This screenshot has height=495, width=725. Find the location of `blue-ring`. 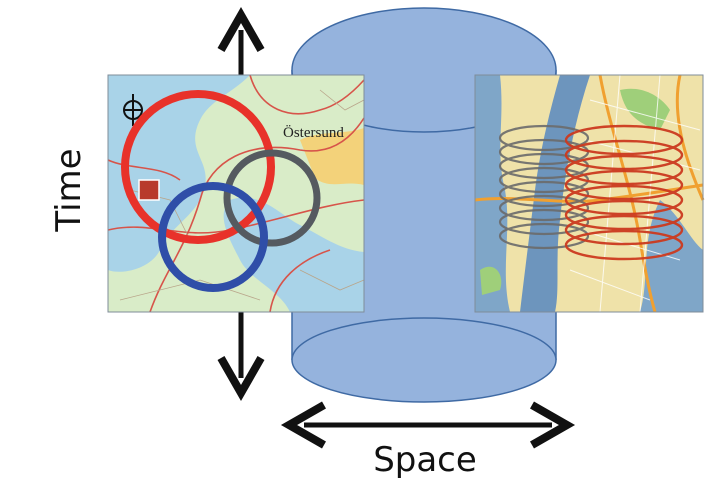

blue-ring is located at coordinates (213, 237).